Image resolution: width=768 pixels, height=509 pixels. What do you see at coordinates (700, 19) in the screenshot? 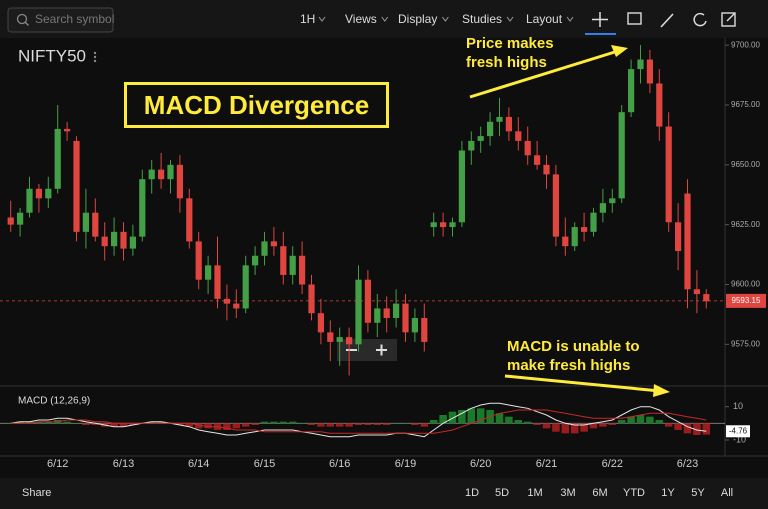
I see `reset-icon` at bounding box center [700, 19].